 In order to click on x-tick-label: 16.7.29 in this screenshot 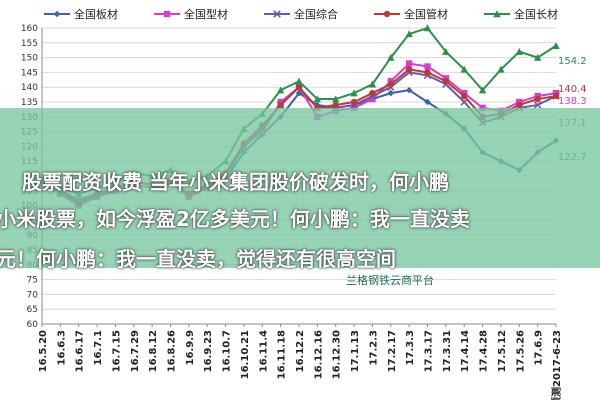, I will do `click(135, 351)`.